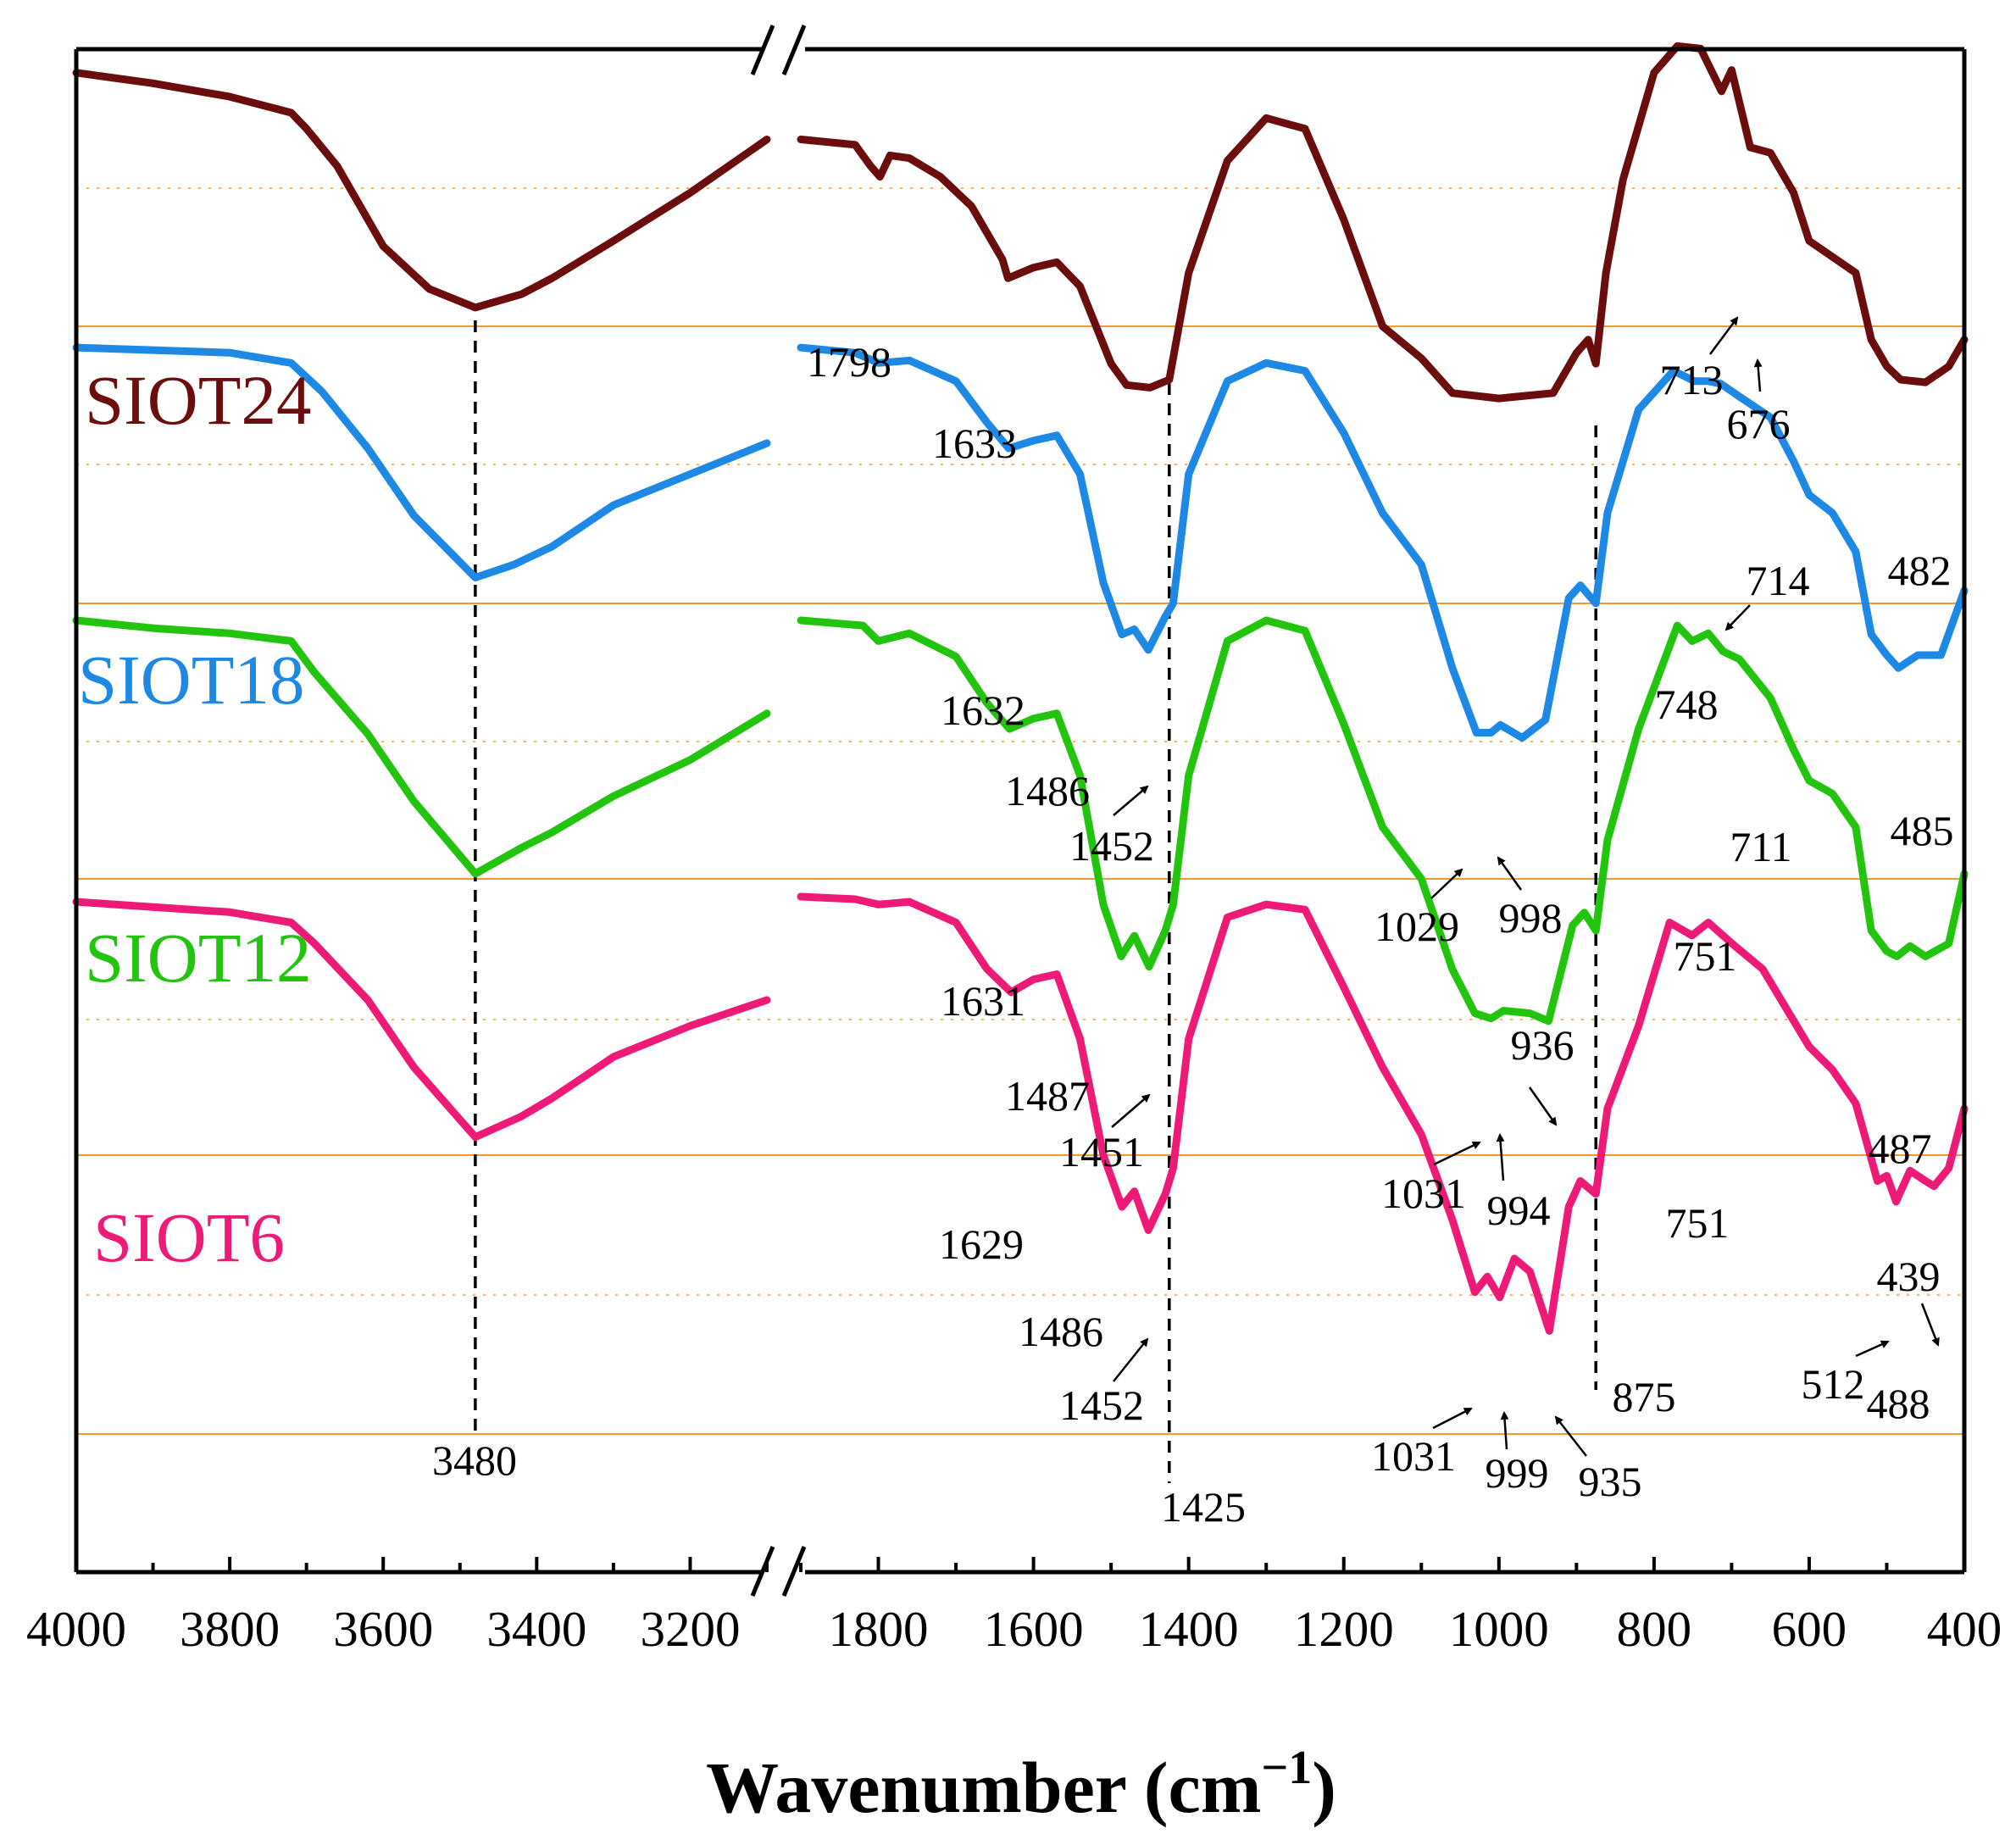 The height and width of the screenshot is (1834, 2016). I want to click on peak-label-siot6-751: 751, so click(1698, 1223).